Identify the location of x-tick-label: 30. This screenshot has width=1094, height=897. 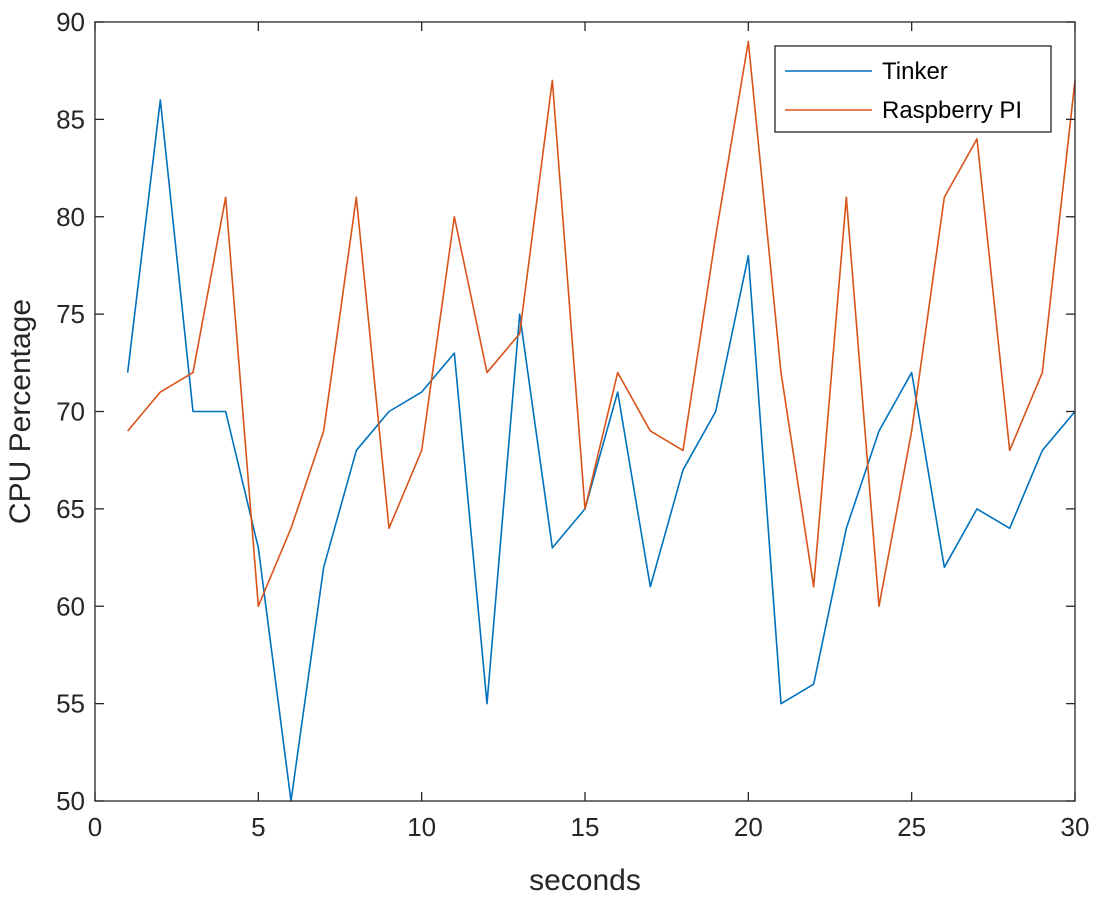
(1075, 827).